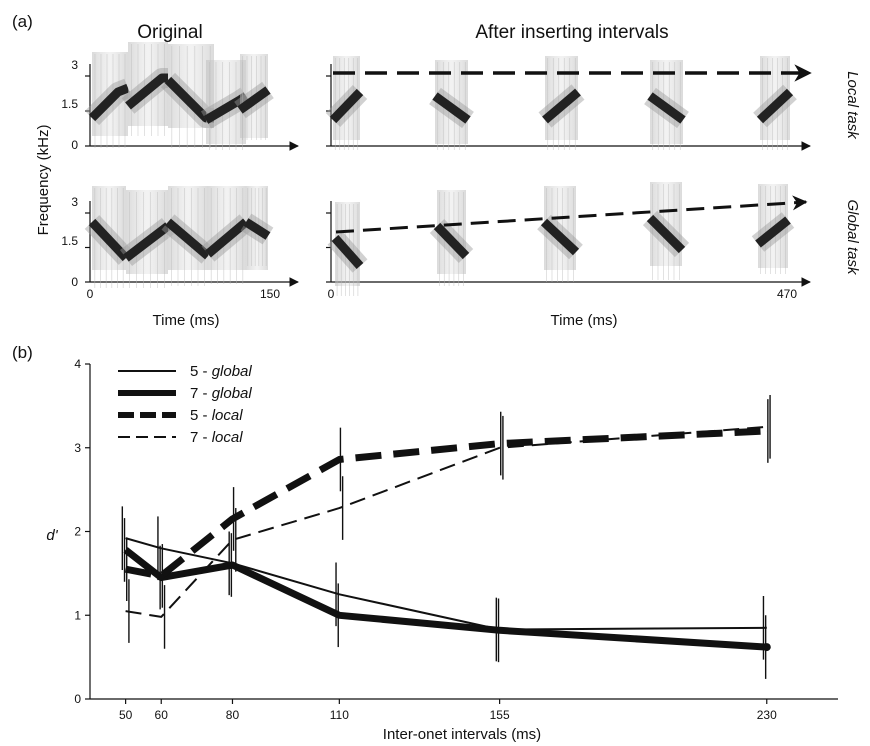 The image size is (870, 746). Describe the element at coordinates (446, 584) in the screenshot. I see `series-line-5-global` at that location.